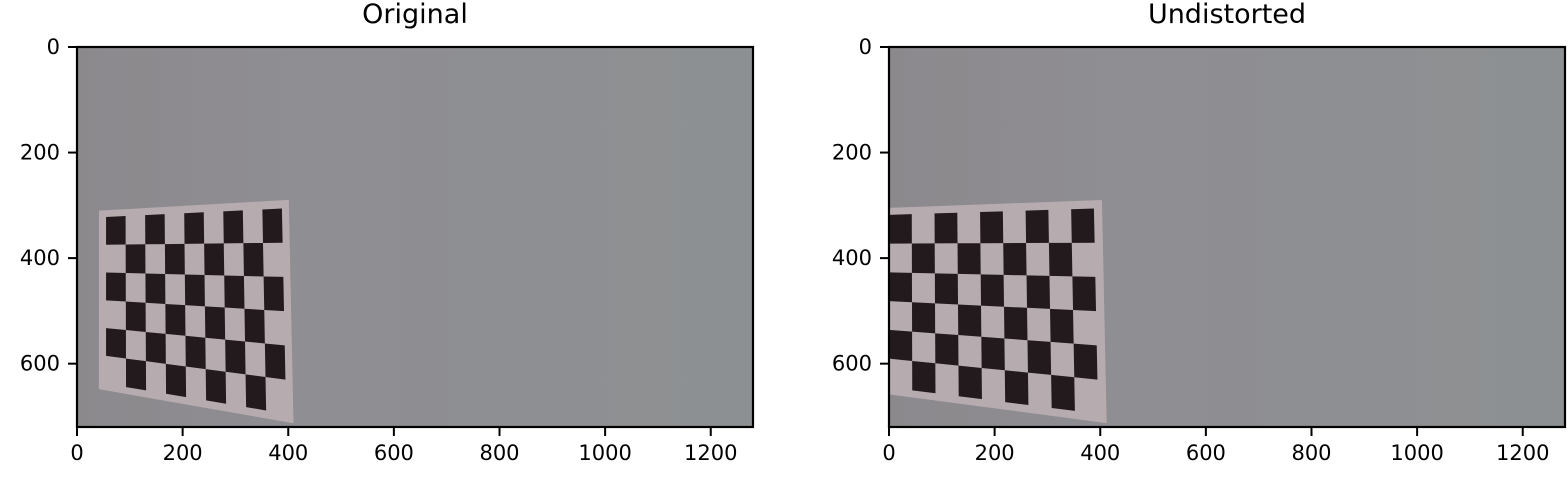 The image size is (1568, 481). What do you see at coordinates (415, 15) in the screenshot?
I see `panel-title-original: Original` at bounding box center [415, 15].